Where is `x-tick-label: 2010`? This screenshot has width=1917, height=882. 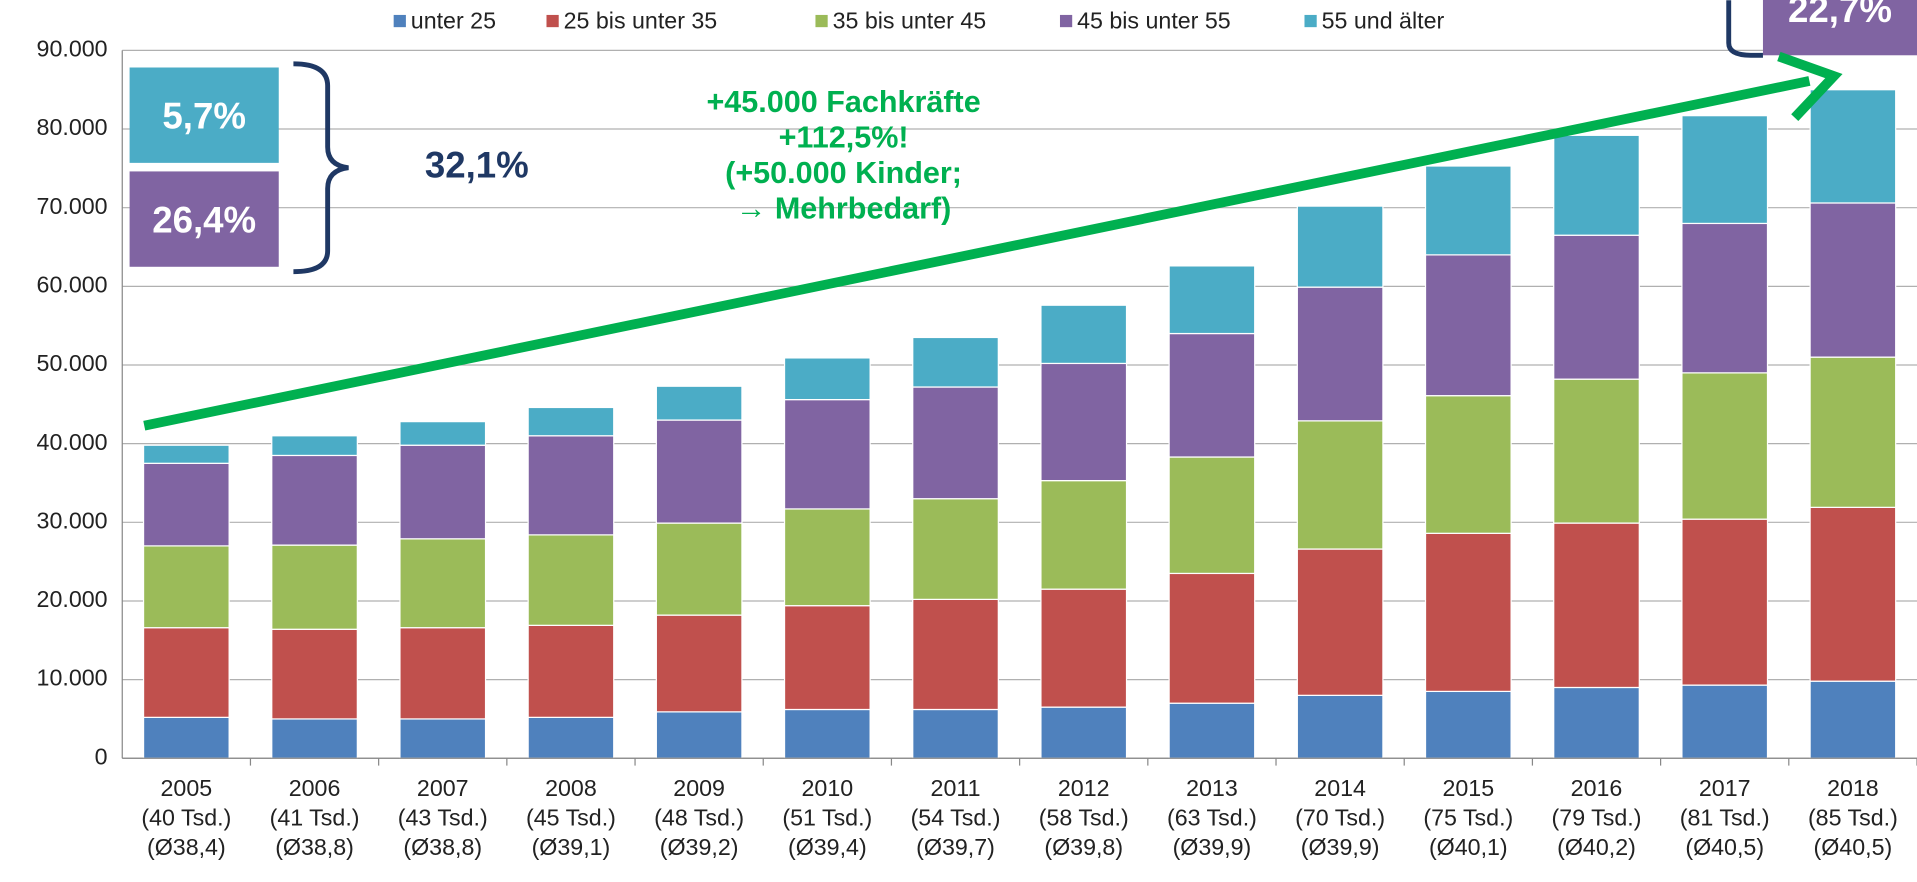 x-tick-label: 2010 is located at coordinates (828, 788).